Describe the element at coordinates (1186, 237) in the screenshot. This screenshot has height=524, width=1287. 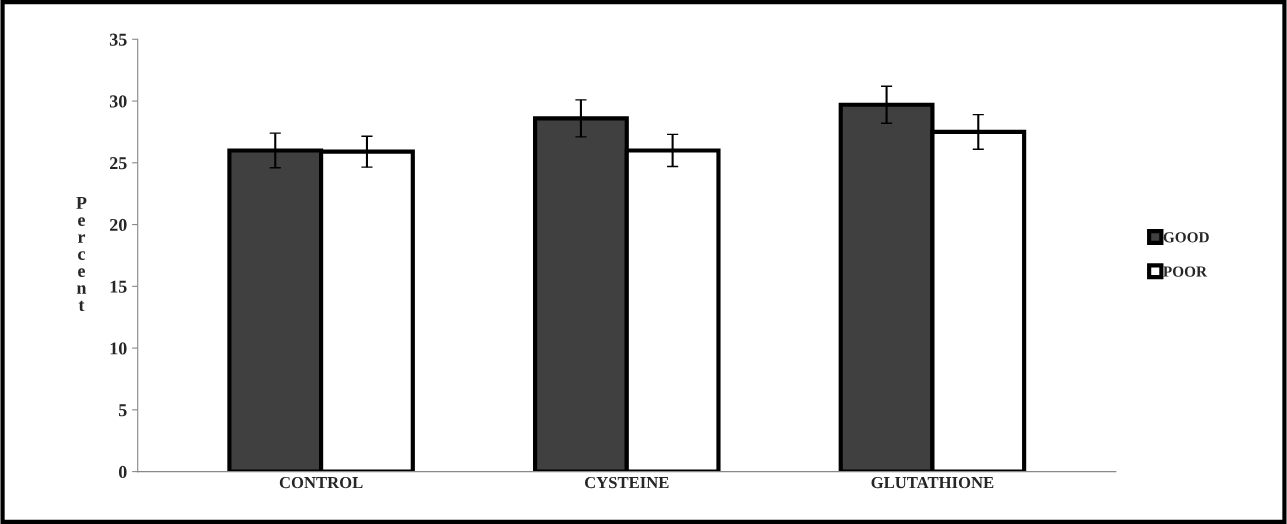
I see `legend-label: GOOD` at that location.